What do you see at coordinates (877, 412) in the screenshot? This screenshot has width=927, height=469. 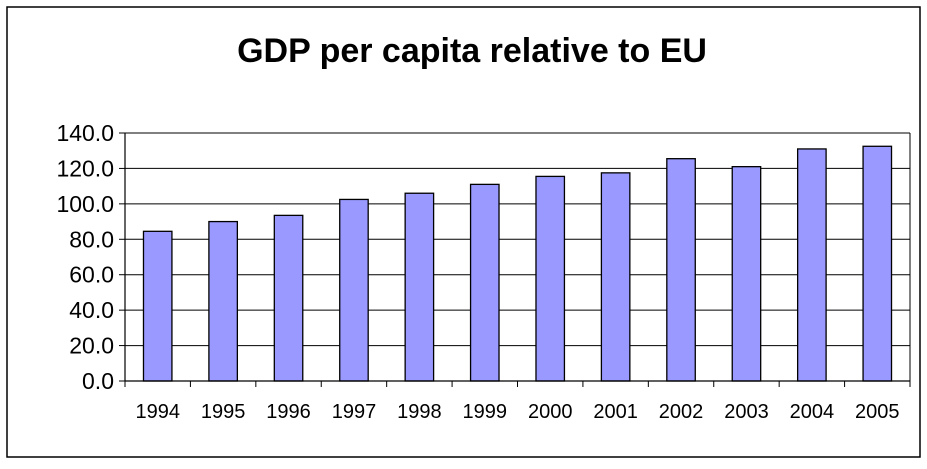 I see `x-tick-label: 2005` at bounding box center [877, 412].